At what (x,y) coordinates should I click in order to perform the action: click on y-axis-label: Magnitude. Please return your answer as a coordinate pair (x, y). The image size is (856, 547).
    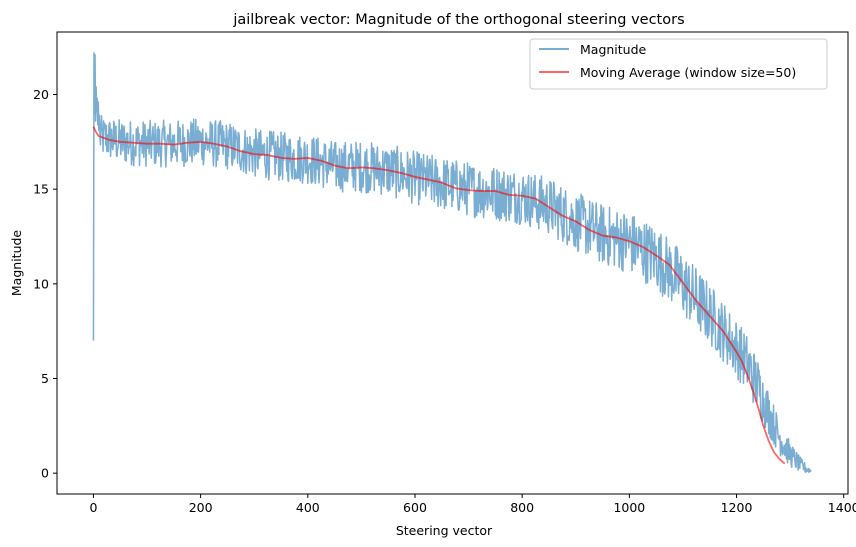
    Looking at the image, I should click on (16, 263).